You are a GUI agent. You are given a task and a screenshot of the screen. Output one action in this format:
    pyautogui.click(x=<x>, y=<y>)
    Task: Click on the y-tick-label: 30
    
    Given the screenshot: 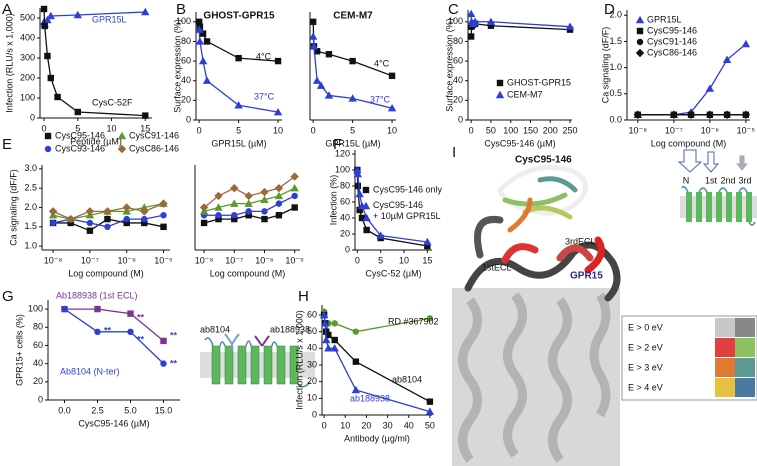 What is the action you would take?
    pyautogui.click(x=312, y=364)
    